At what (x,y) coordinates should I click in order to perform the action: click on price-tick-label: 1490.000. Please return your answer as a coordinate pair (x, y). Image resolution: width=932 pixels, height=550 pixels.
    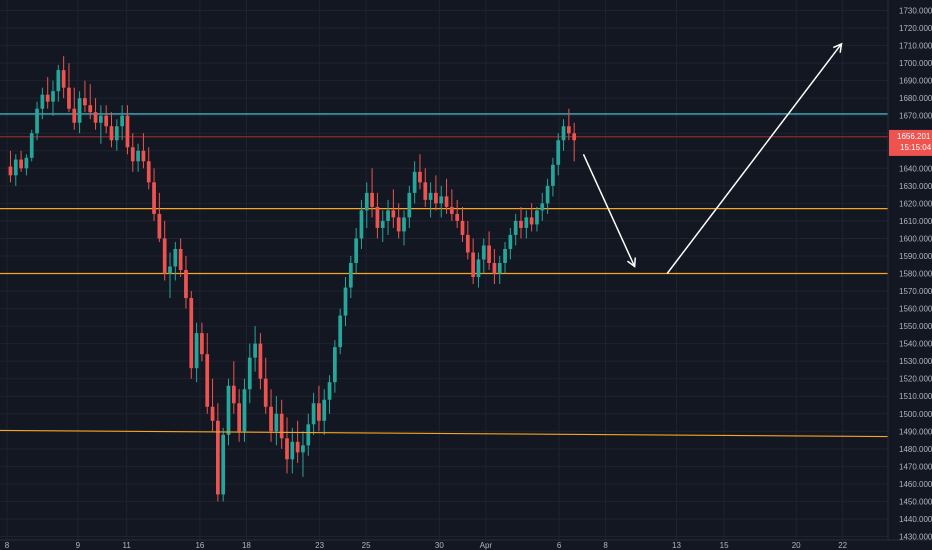
    Looking at the image, I should click on (915, 431).